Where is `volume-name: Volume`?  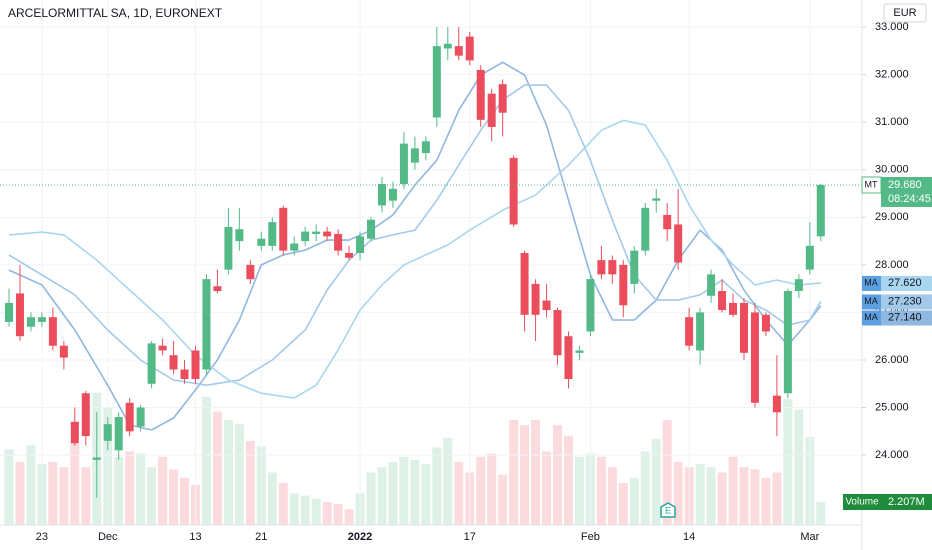 volume-name: Volume is located at coordinates (862, 502).